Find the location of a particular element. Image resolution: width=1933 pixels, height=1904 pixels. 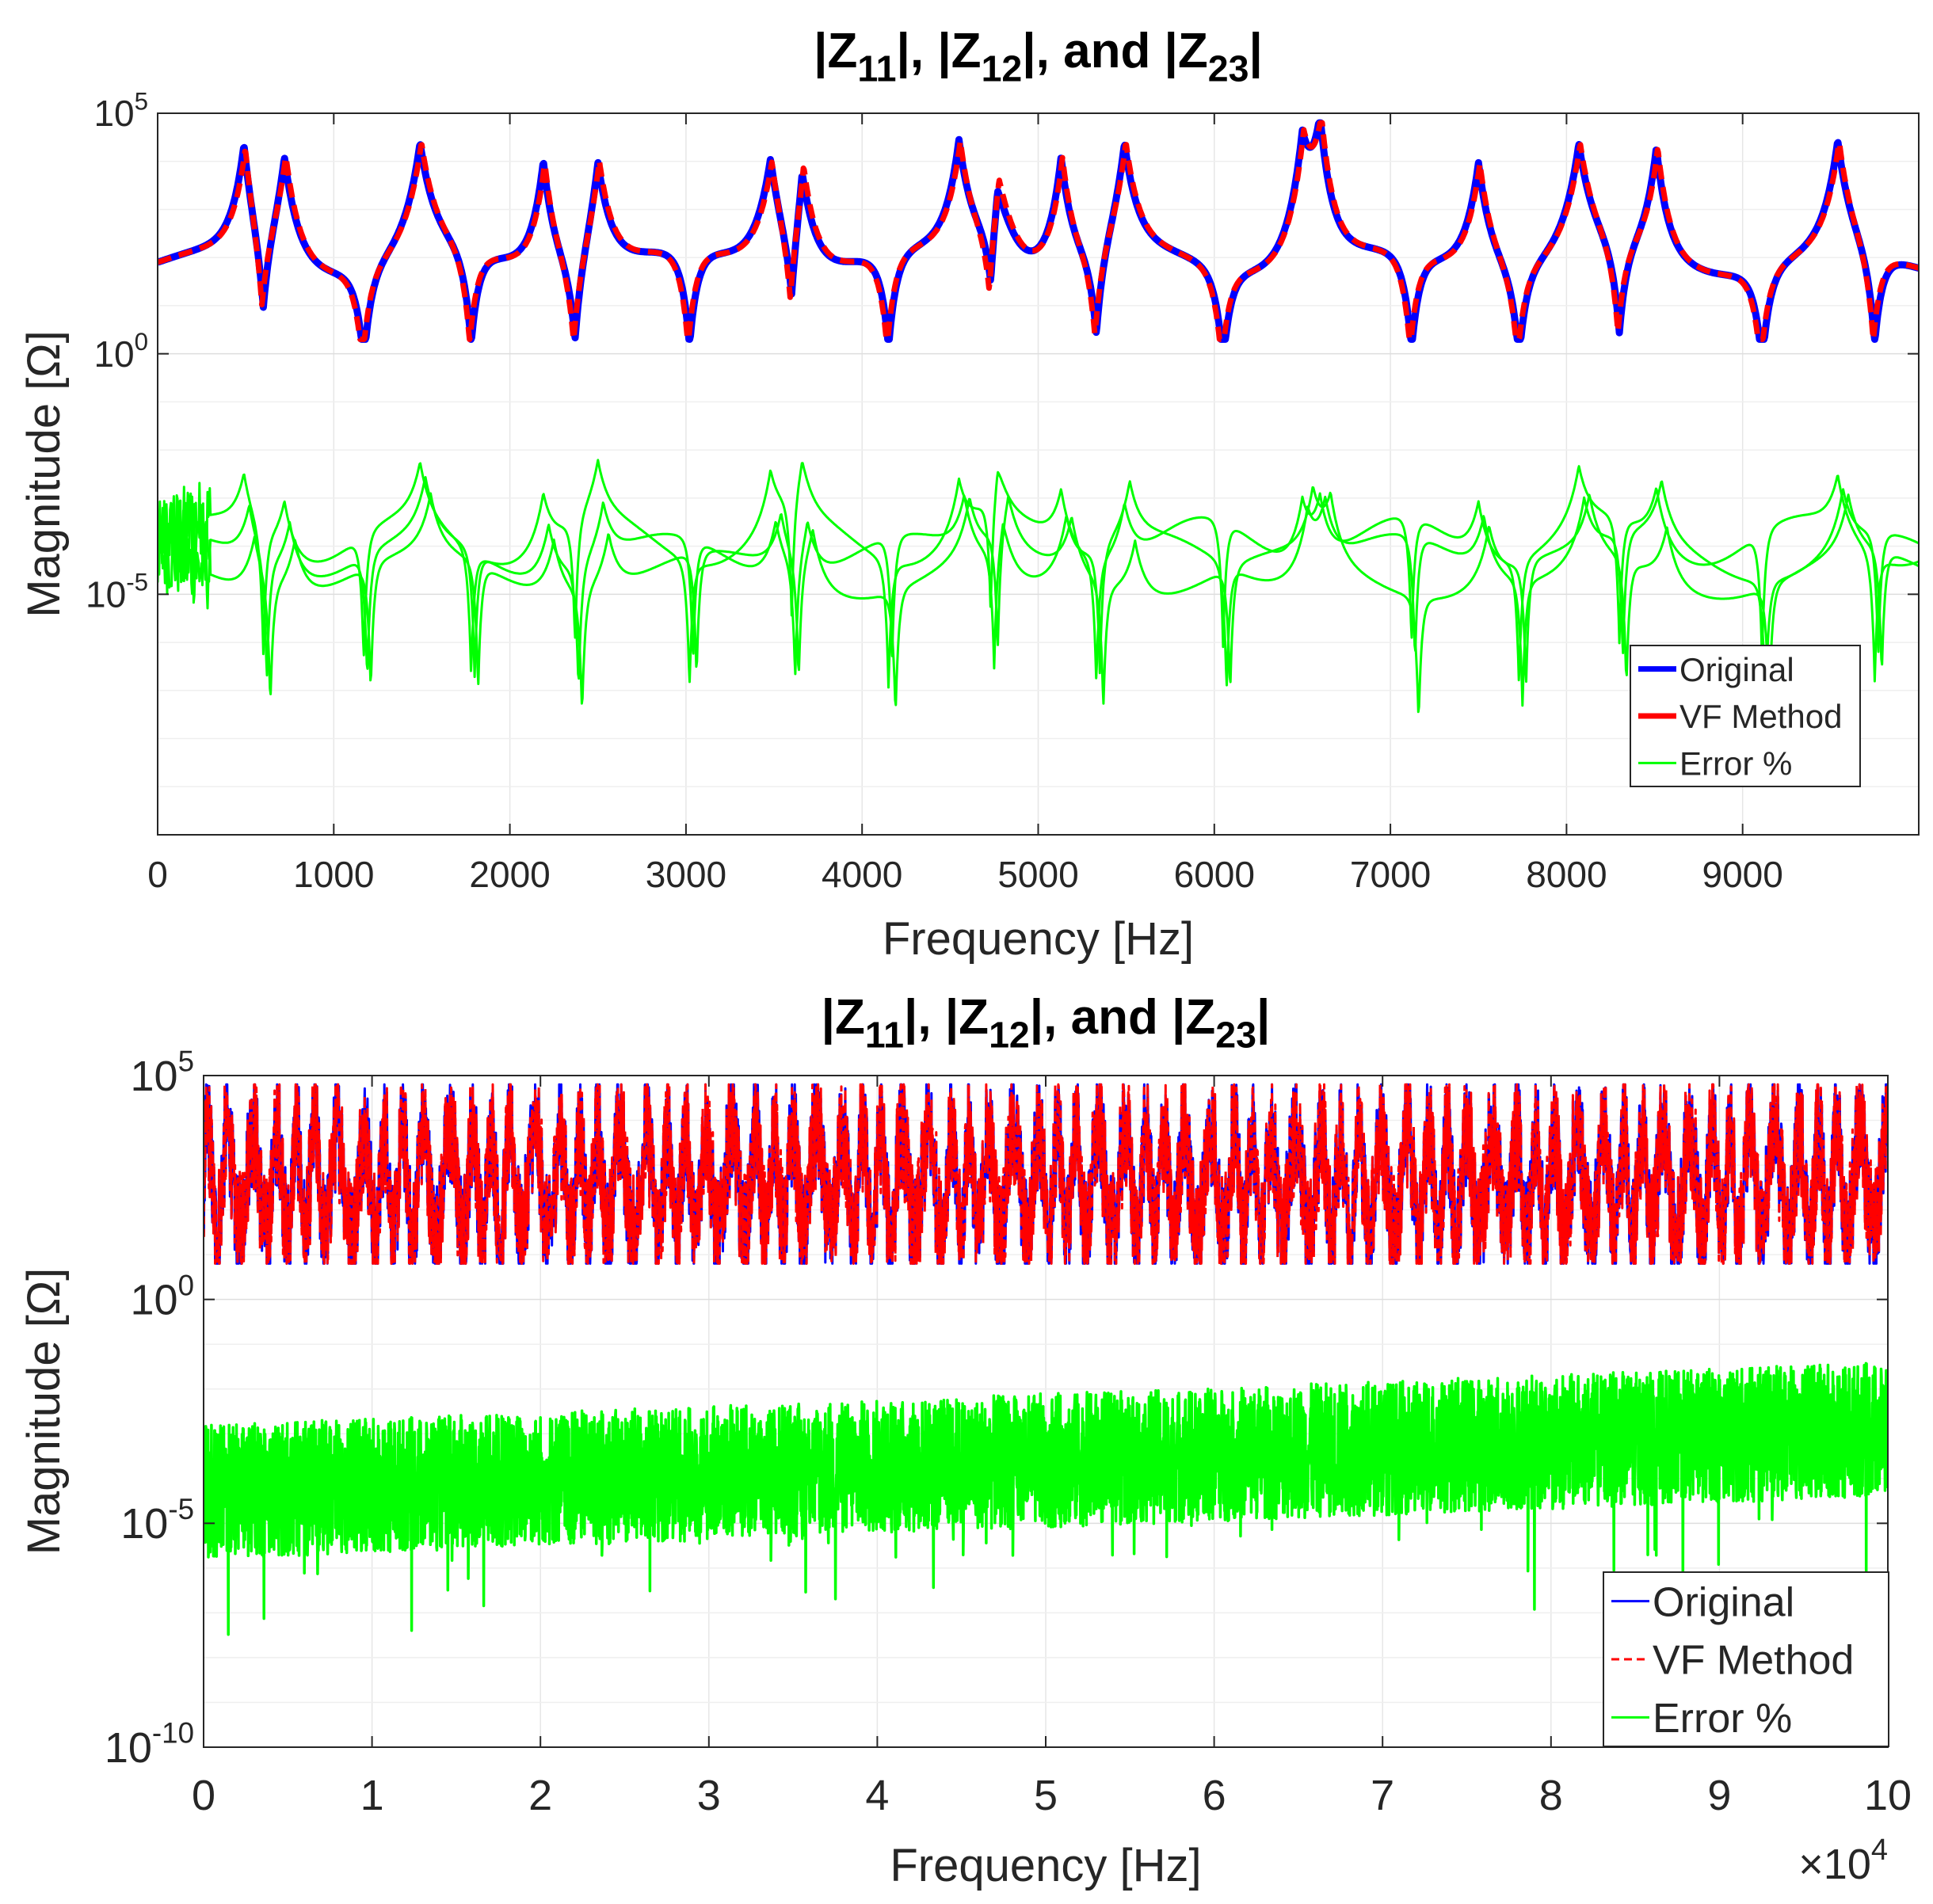

x-tick-label: 7000 is located at coordinates (1391, 874).